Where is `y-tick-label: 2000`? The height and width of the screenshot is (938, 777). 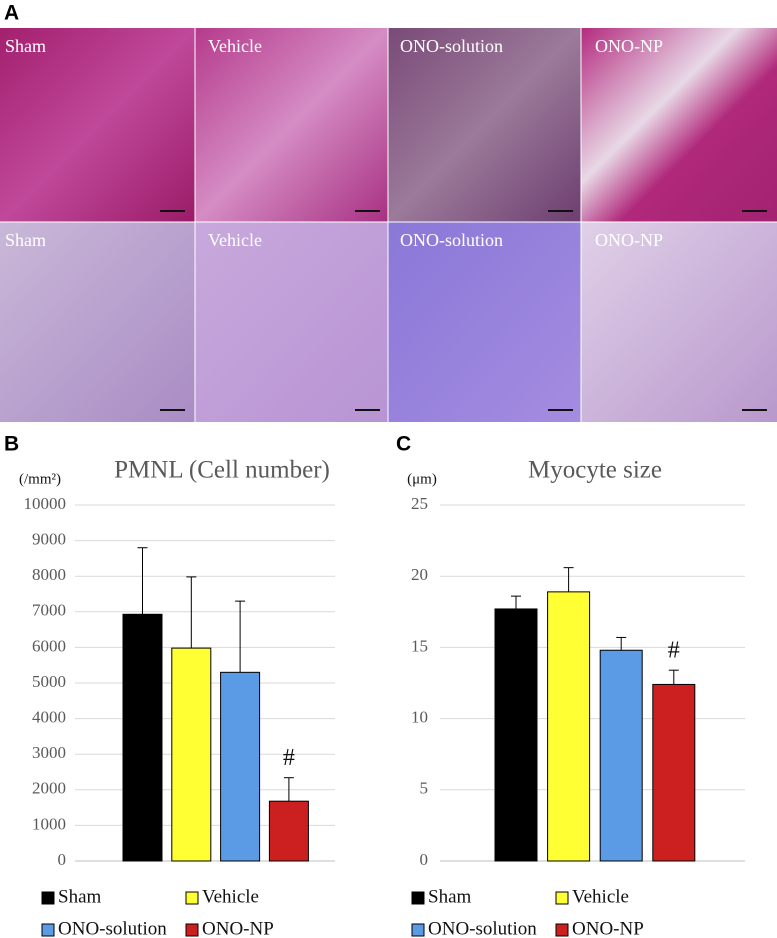
y-tick-label: 2000 is located at coordinates (49, 788).